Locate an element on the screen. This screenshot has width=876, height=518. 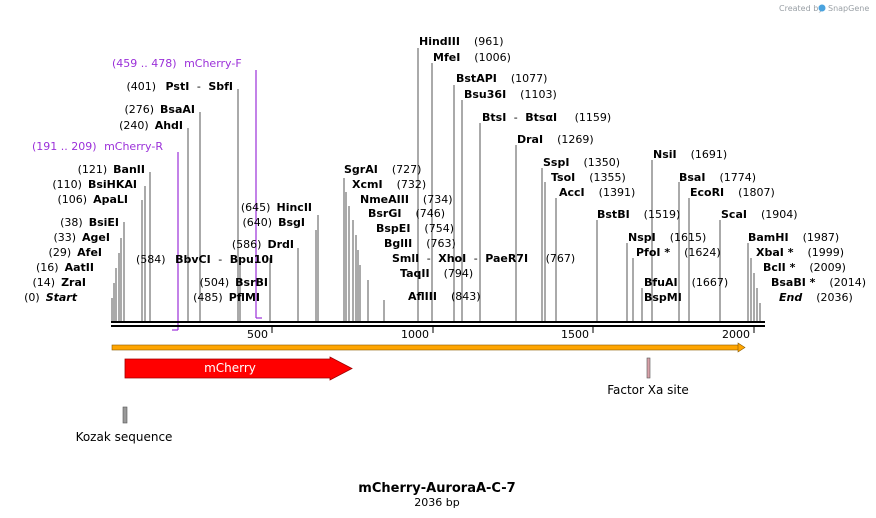
site-label-bsrgi: BsrGI (746) is located at coordinates (406, 213).